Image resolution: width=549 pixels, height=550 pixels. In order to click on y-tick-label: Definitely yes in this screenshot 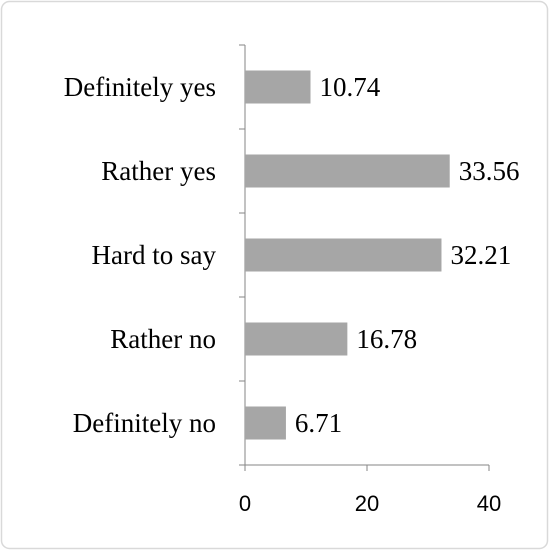, I will do `click(140, 87)`.